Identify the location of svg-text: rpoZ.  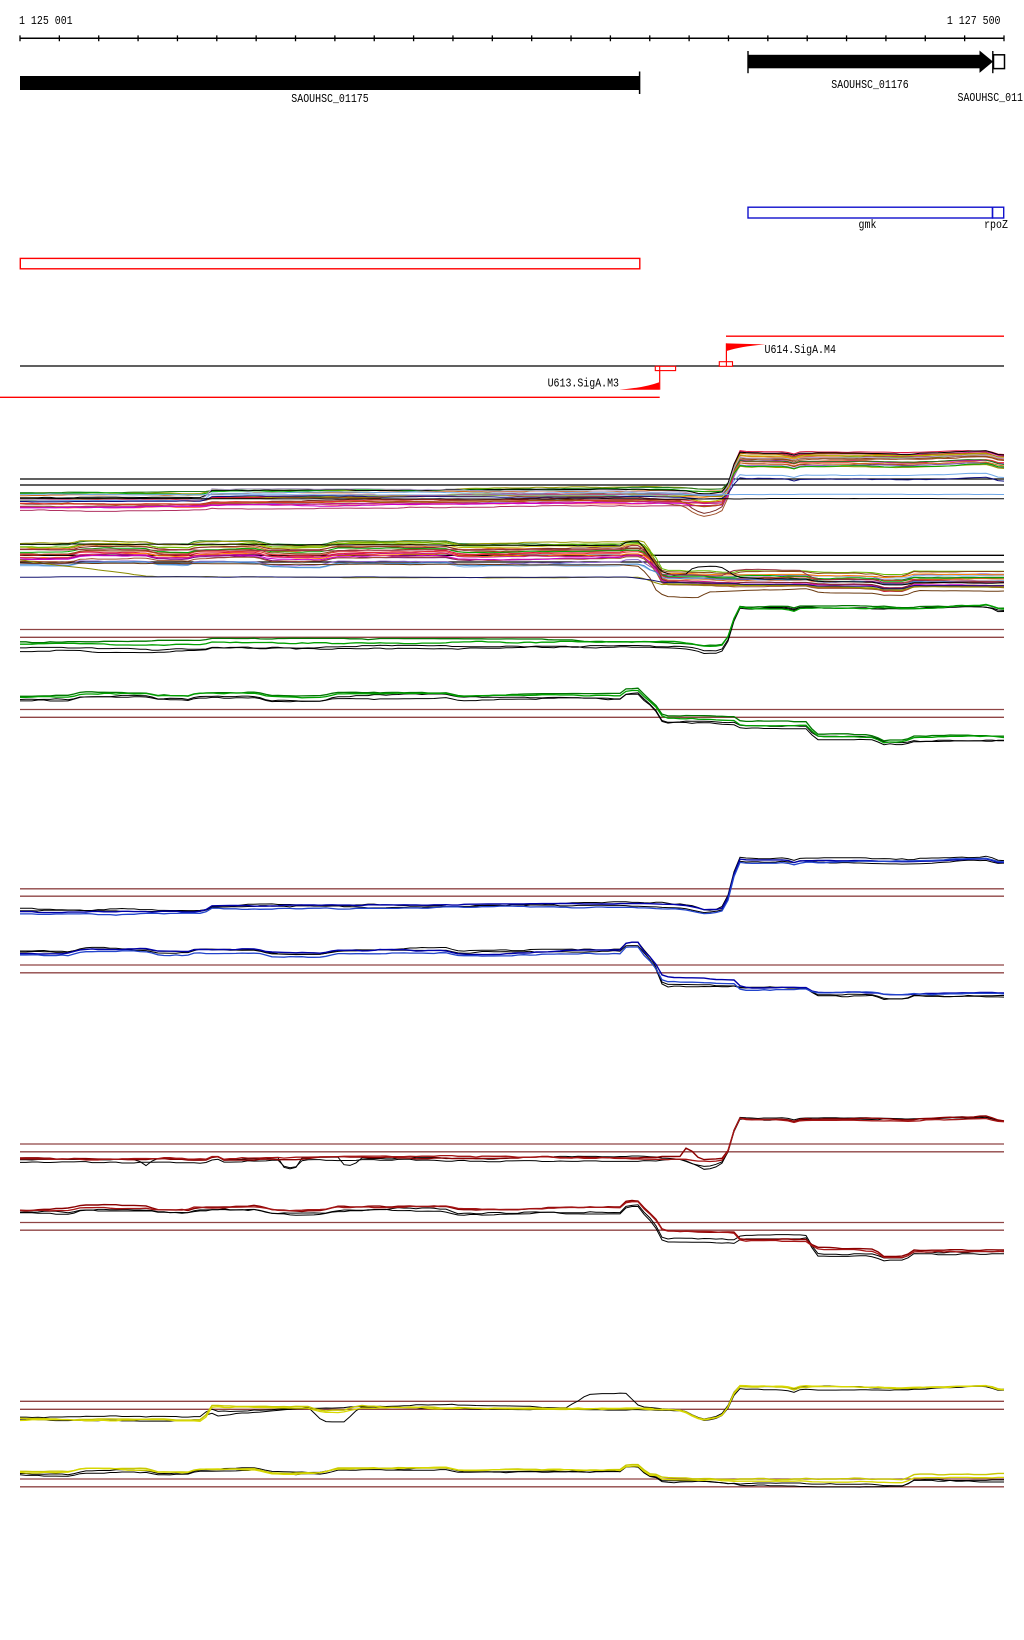
(996, 225).